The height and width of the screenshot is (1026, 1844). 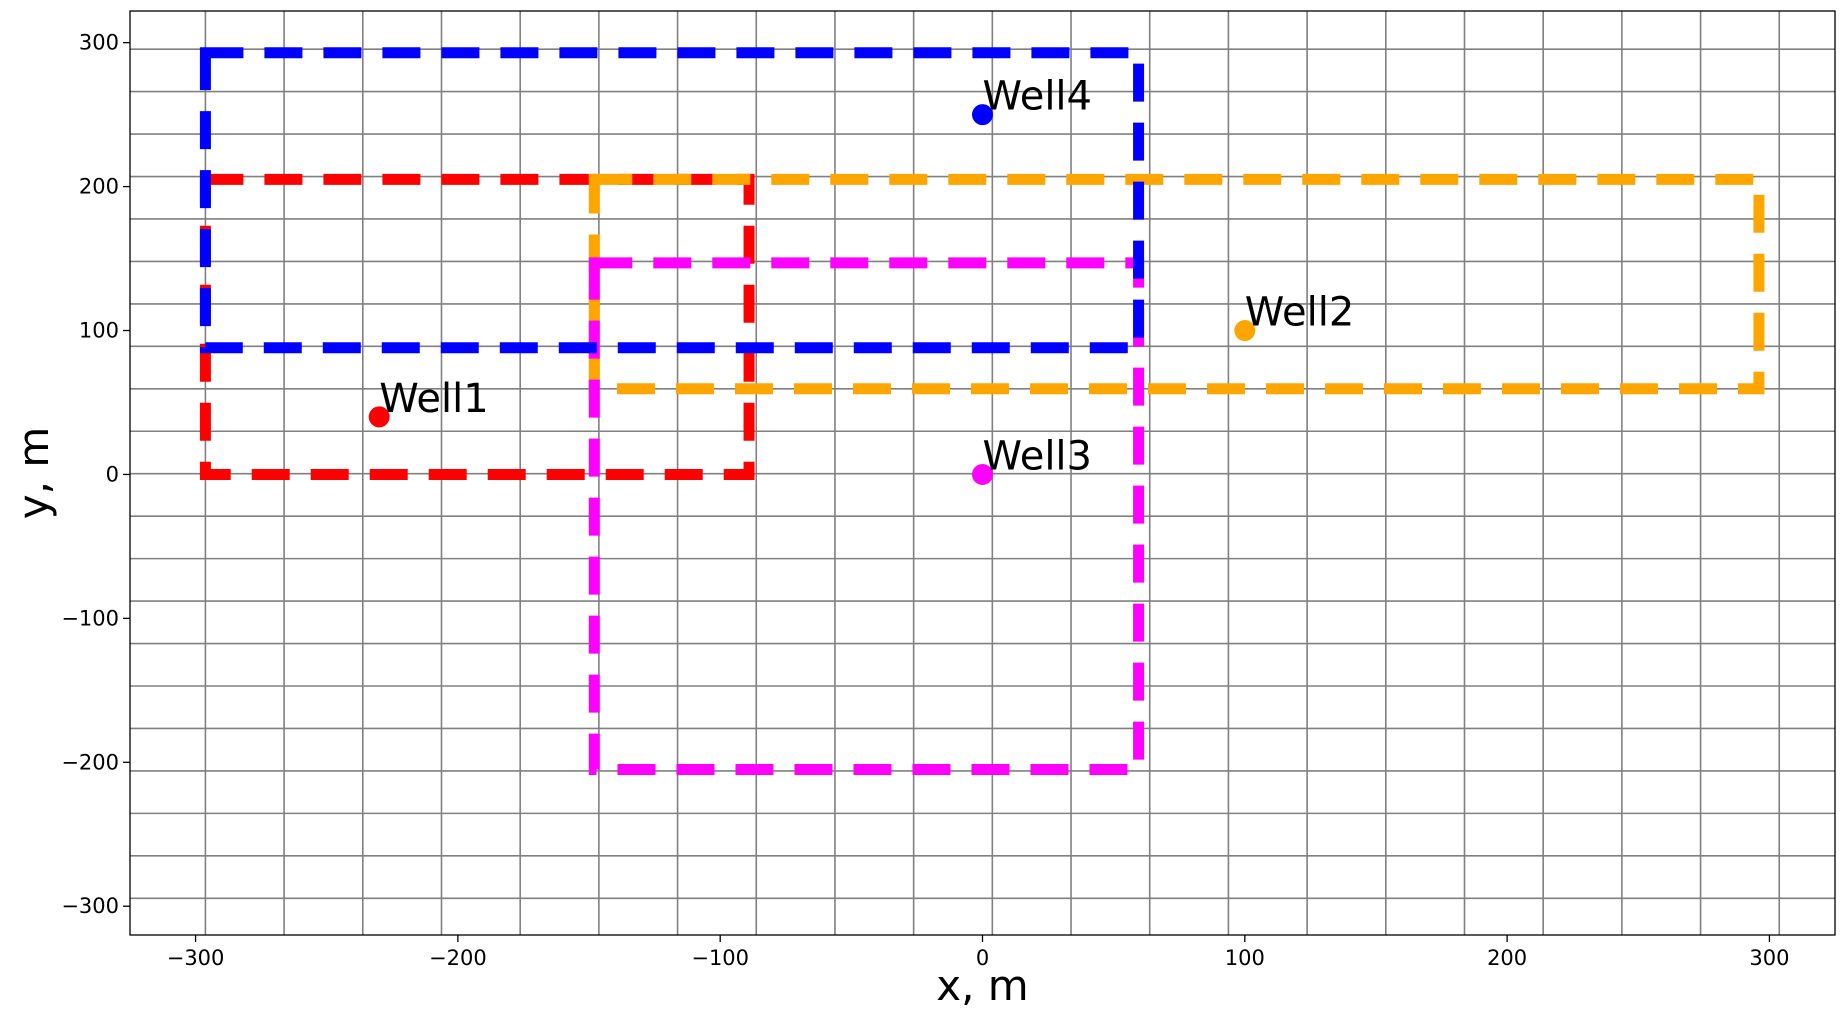 What do you see at coordinates (99, 187) in the screenshot?
I see `y-tick-label: 200` at bounding box center [99, 187].